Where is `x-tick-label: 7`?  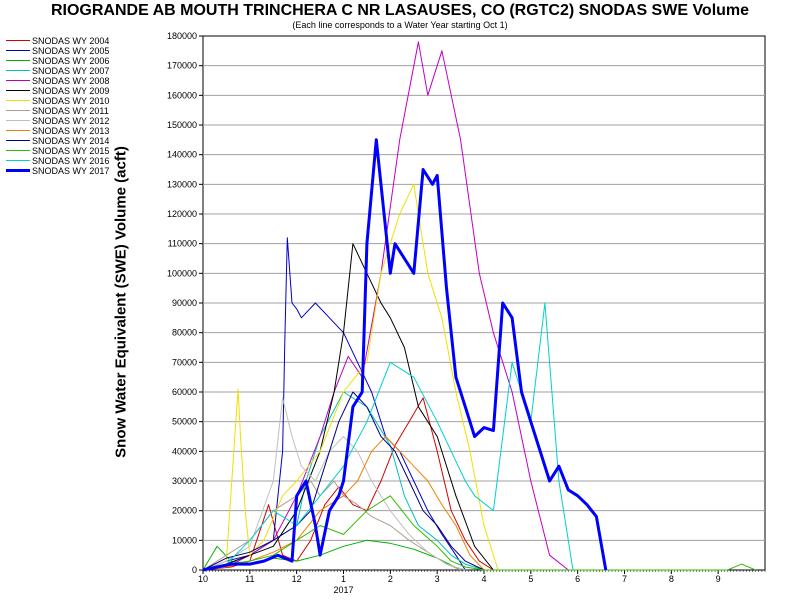 x-tick-label: 7 is located at coordinates (624, 579).